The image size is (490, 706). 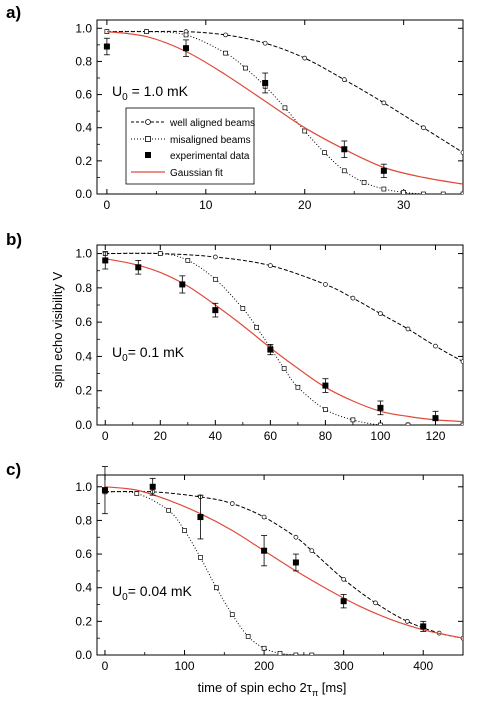 What do you see at coordinates (271, 436) in the screenshot?
I see `x-tick-label: 60` at bounding box center [271, 436].